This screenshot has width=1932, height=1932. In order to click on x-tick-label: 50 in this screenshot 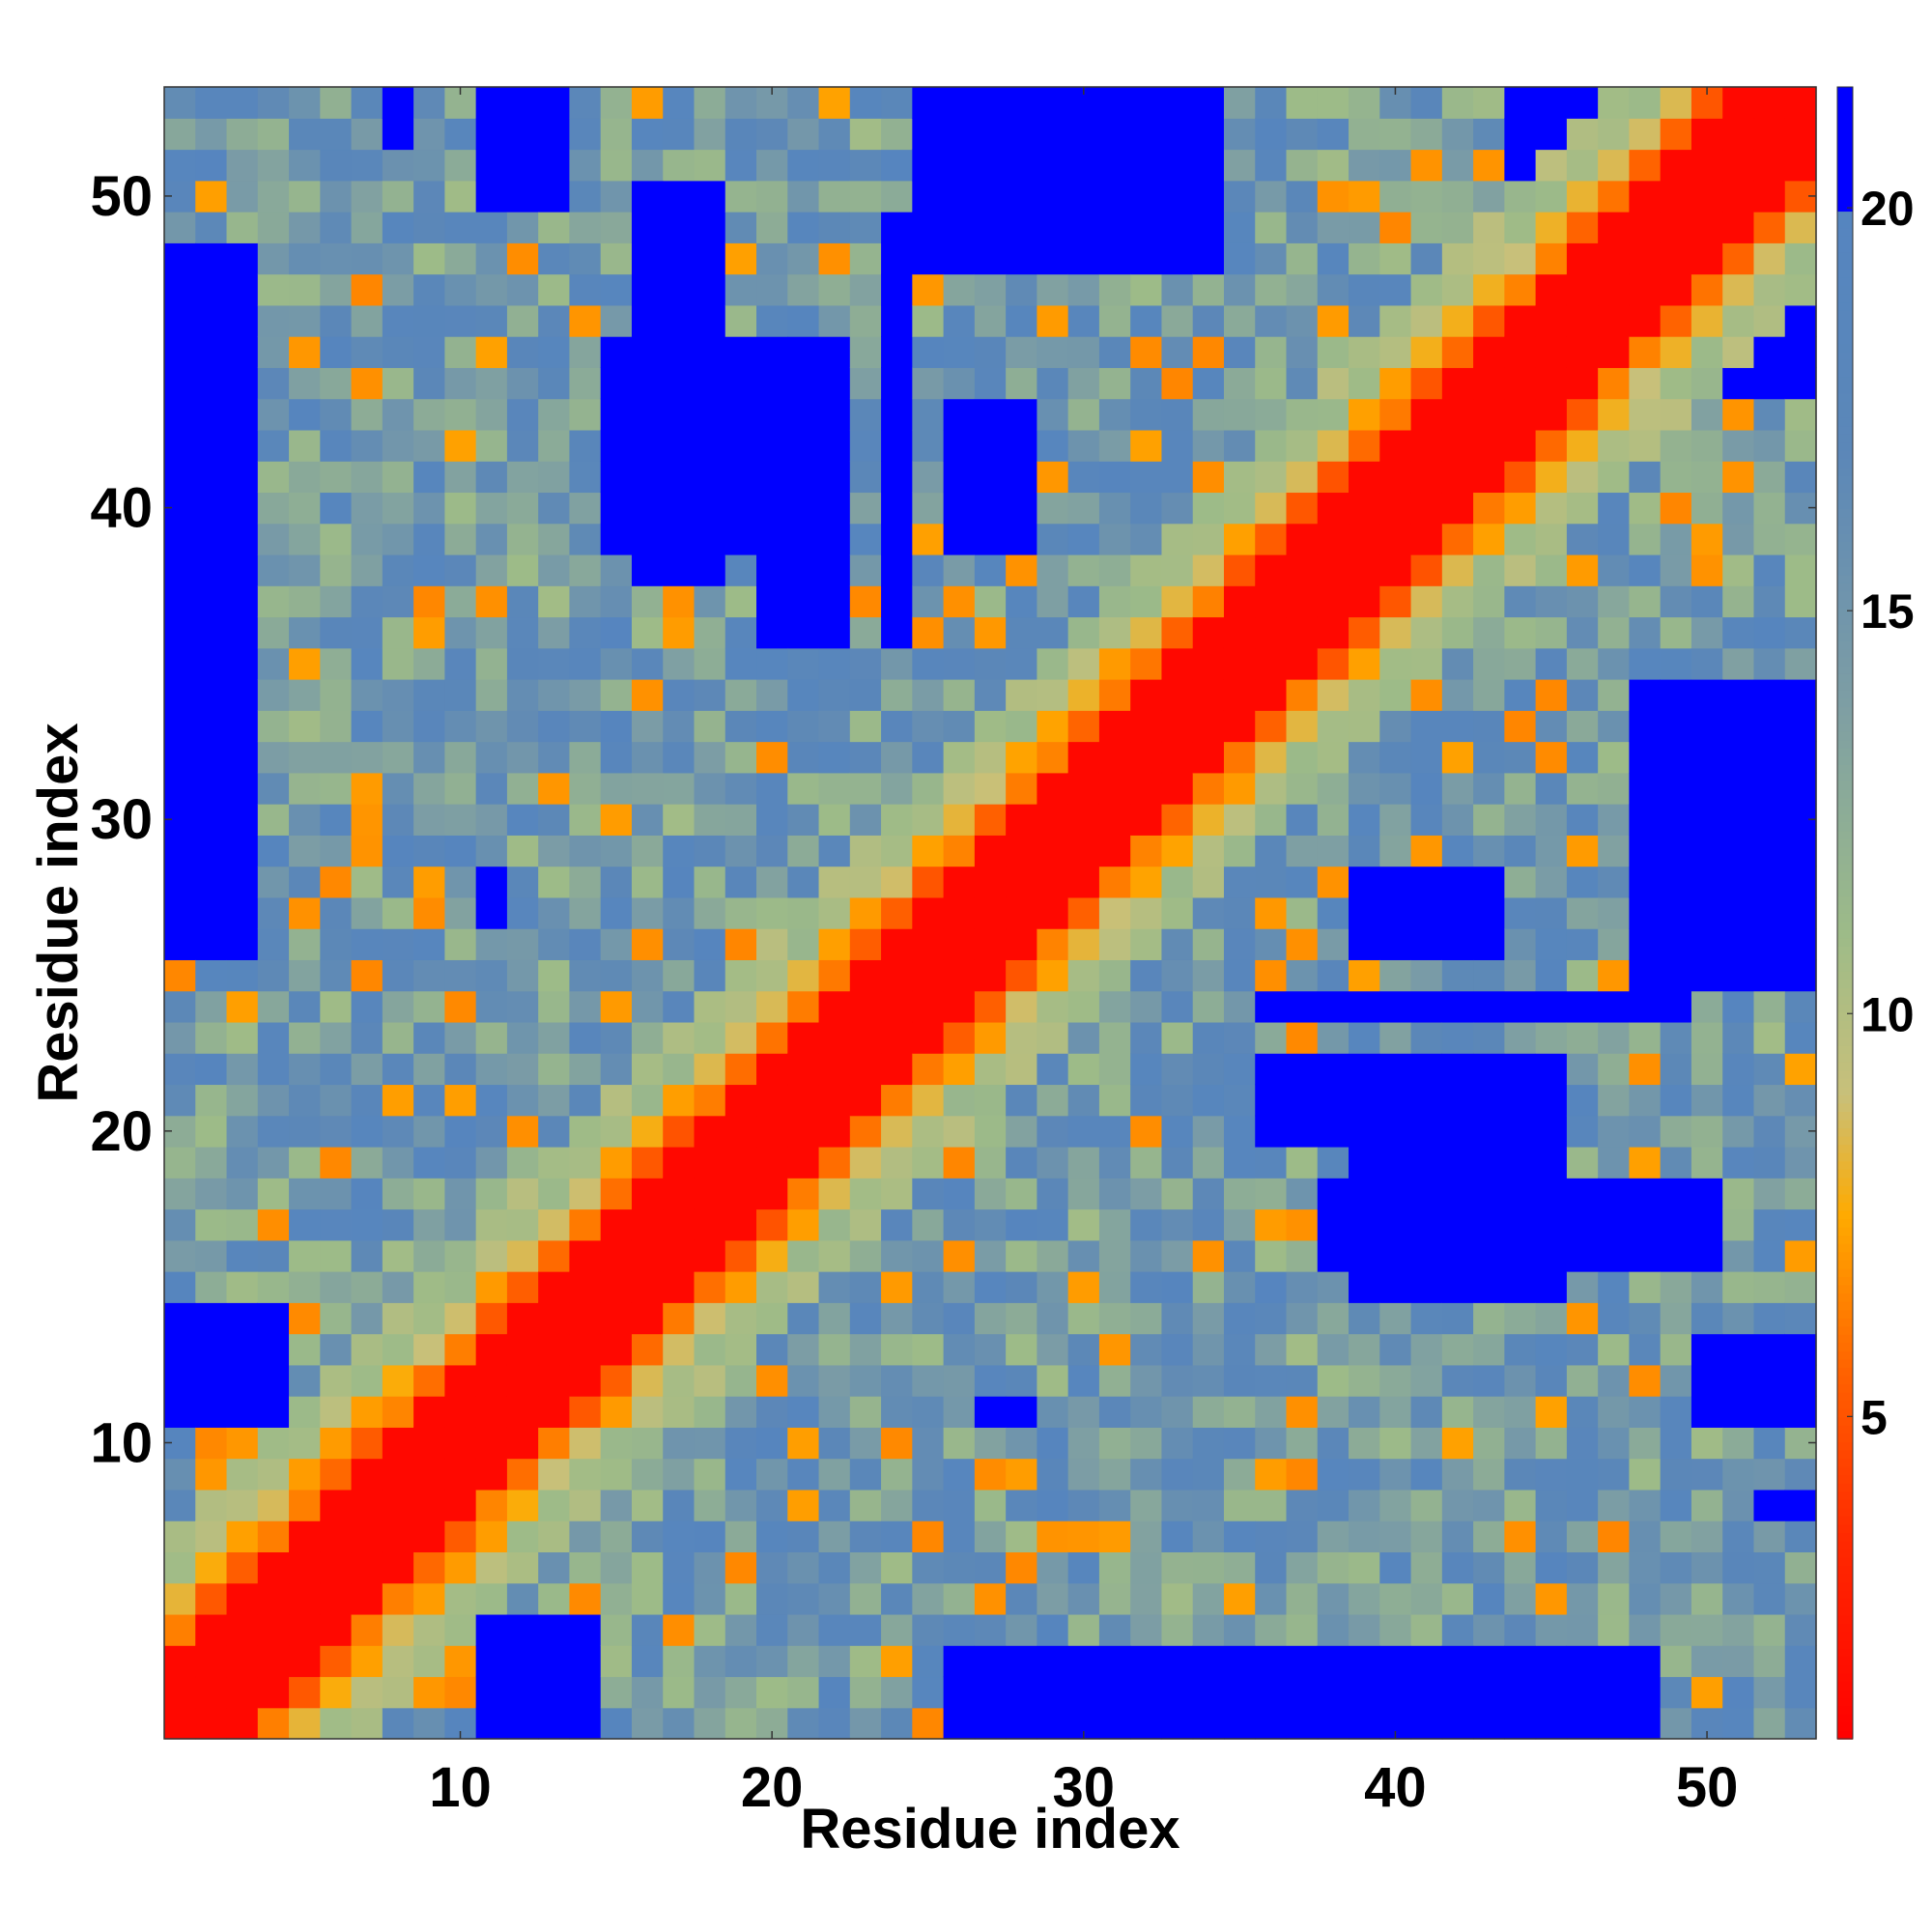, I will do `click(1707, 1787)`.